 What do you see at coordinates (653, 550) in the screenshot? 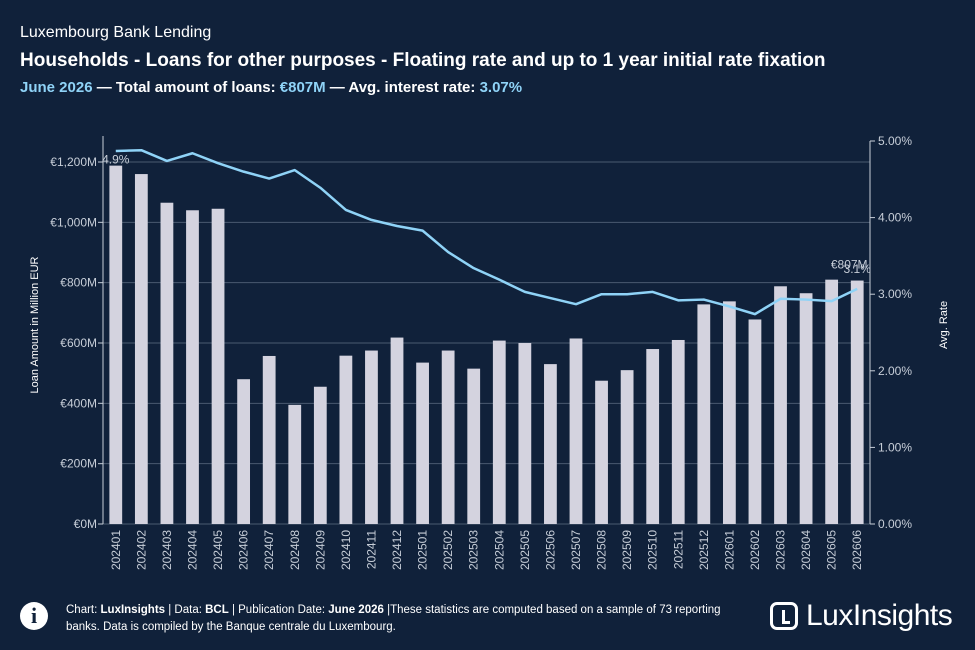
I see `x-tick-label: 202510` at bounding box center [653, 550].